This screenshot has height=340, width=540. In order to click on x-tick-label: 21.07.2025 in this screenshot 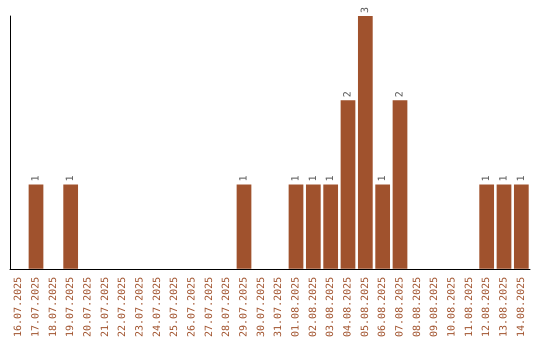, I will do `click(105, 307)`.